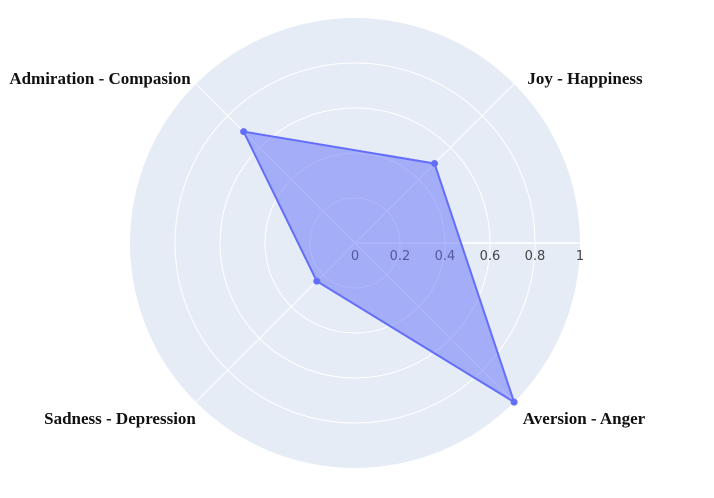 The width and height of the screenshot is (714, 498). What do you see at coordinates (585, 78) in the screenshot?
I see `axis-label-0: Joy - Happiness` at bounding box center [585, 78].